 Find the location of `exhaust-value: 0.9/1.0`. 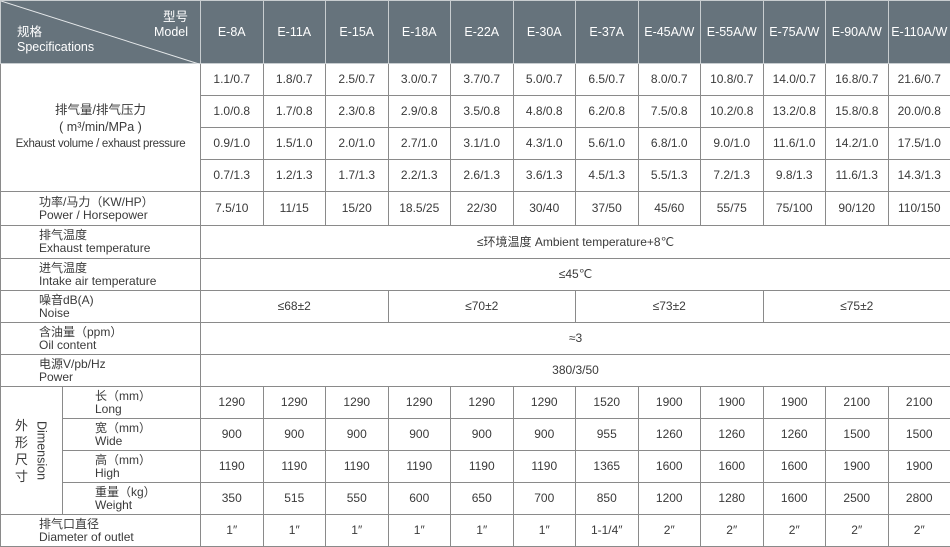

exhaust-value: 0.9/1.0 is located at coordinates (232, 143).